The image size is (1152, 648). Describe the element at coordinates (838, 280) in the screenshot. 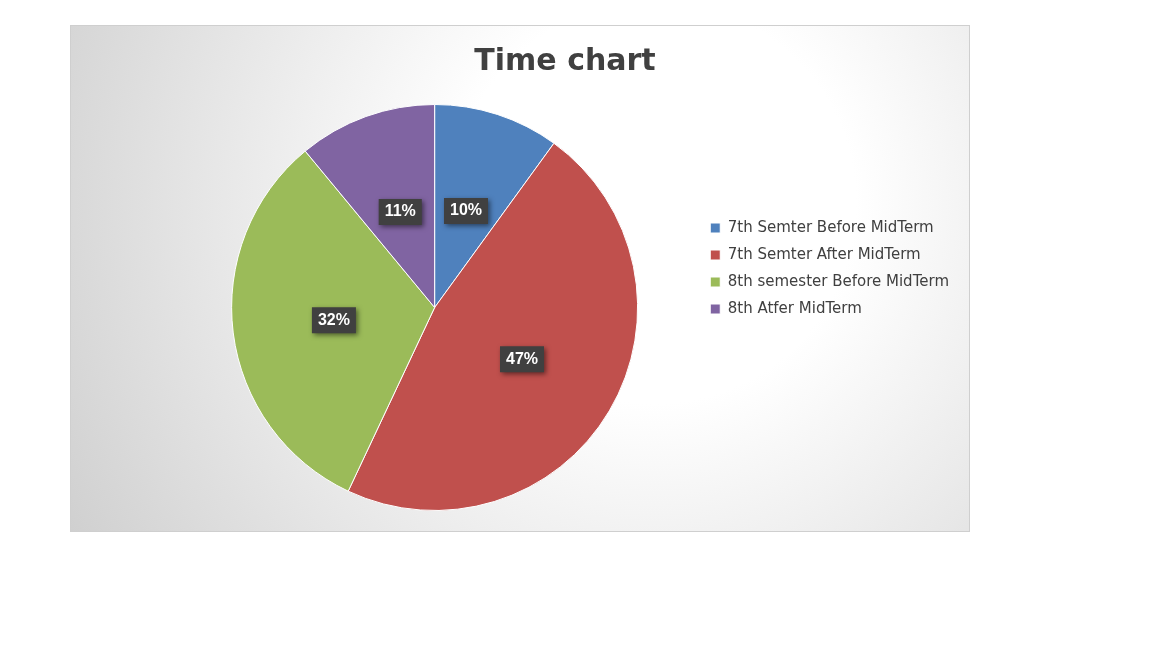

I see `legend-label: 8th semester Before MidTerm` at that location.